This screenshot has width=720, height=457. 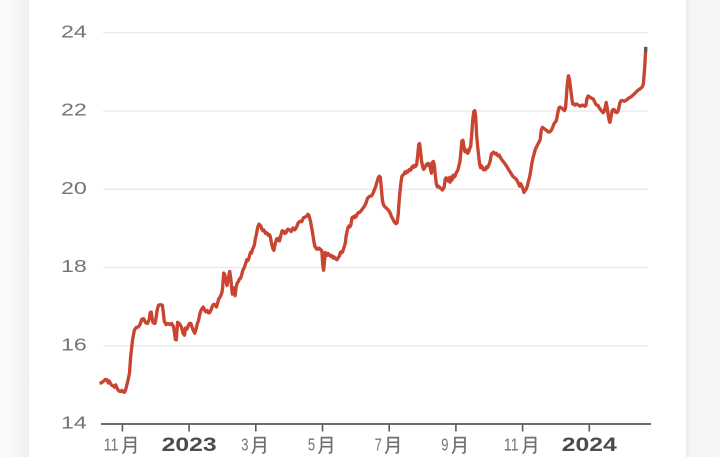 What do you see at coordinates (74, 31) in the screenshot?
I see `svg-text: 24` at bounding box center [74, 31].